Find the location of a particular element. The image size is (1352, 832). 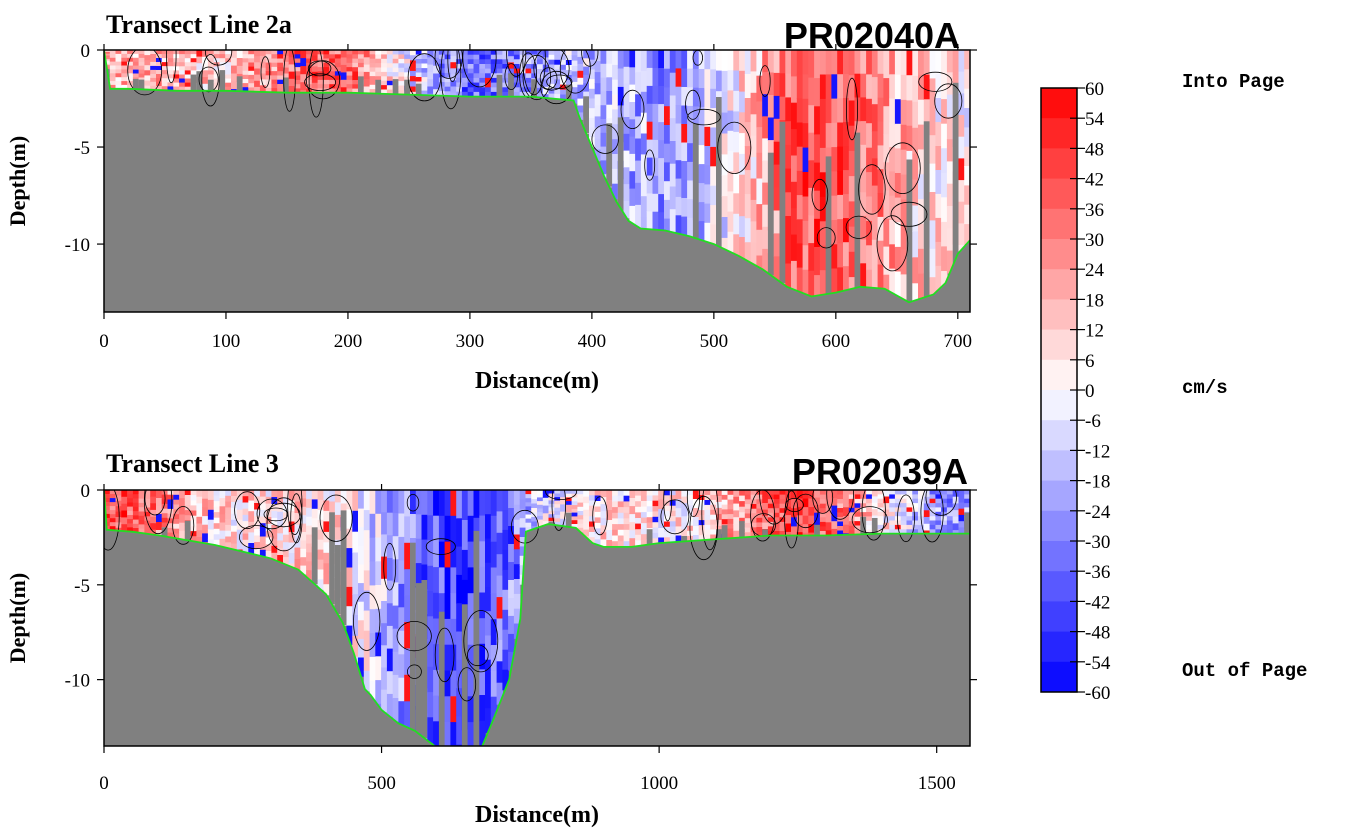

contour-line is located at coordinates (208, 79).